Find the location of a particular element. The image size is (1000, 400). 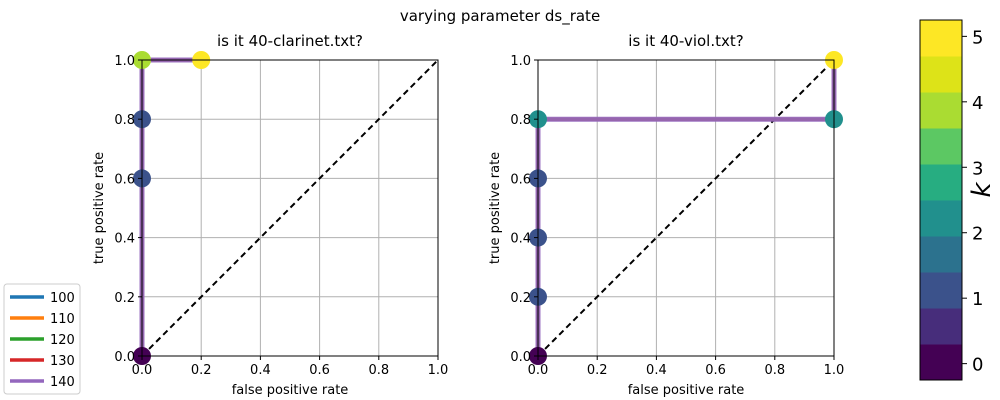

legend-label-100: 100 is located at coordinates (62, 298).